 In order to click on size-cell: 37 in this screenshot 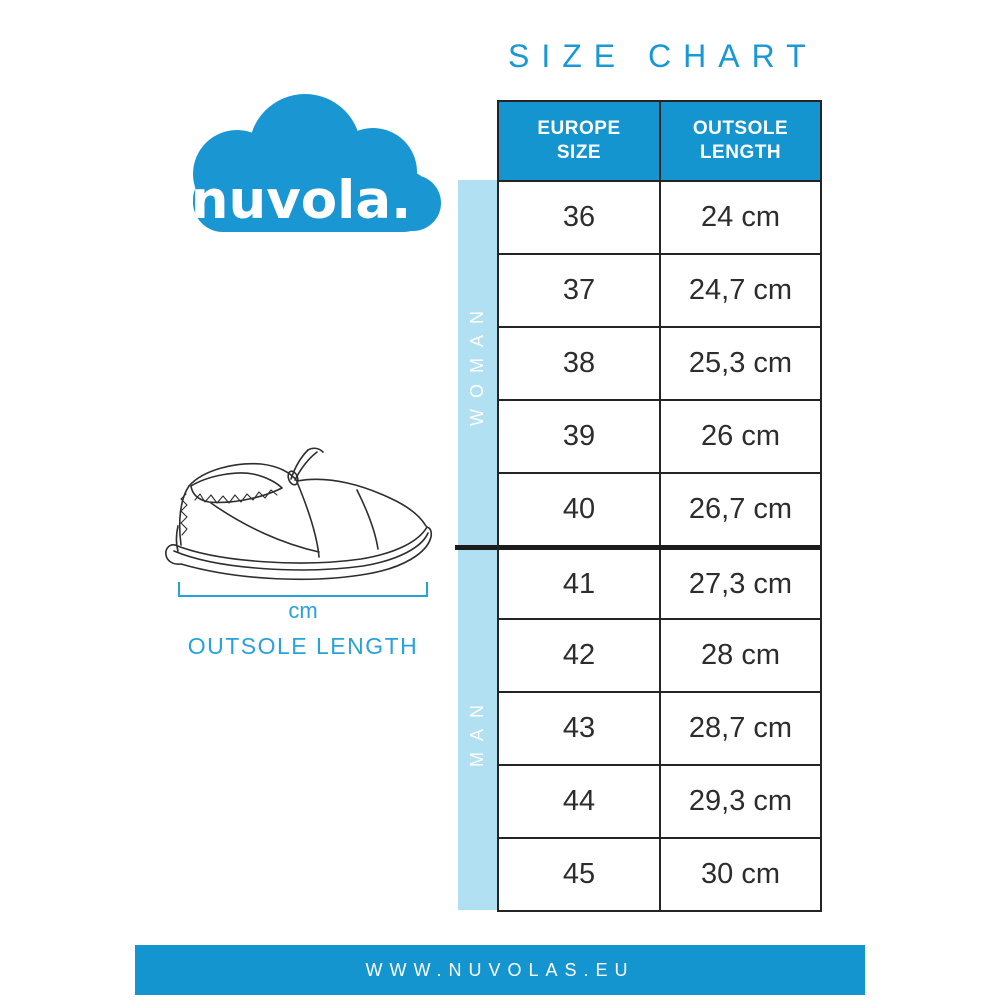, I will do `click(580, 290)`.